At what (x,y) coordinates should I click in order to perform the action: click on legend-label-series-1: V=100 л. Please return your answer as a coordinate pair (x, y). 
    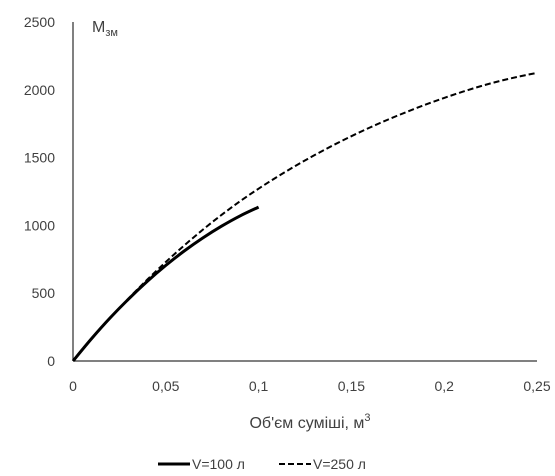
    Looking at the image, I should click on (218, 464).